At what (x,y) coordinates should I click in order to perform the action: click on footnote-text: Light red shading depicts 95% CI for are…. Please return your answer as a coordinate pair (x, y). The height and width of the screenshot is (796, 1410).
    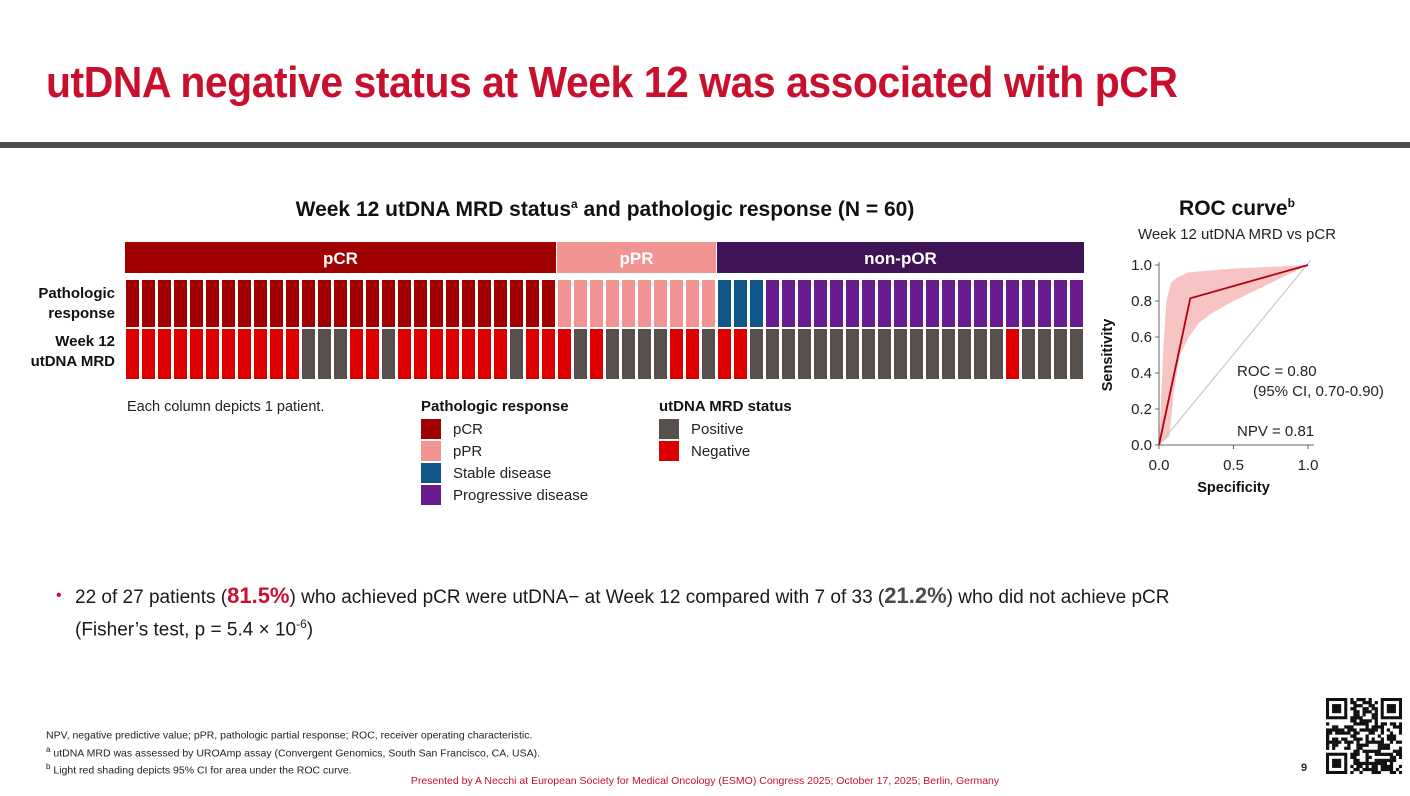
    Looking at the image, I should click on (201, 770).